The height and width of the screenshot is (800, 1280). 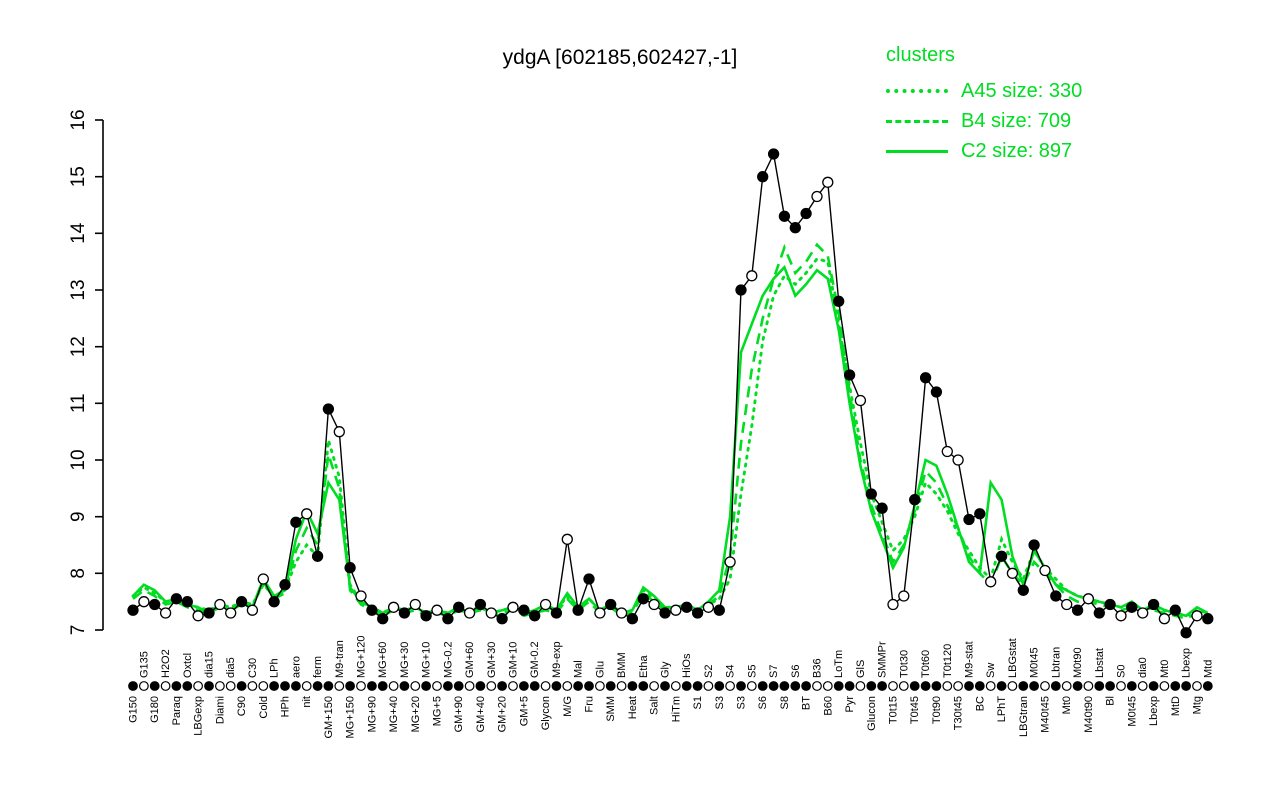 I want to click on condition-label: Salt, so click(x=655, y=705).